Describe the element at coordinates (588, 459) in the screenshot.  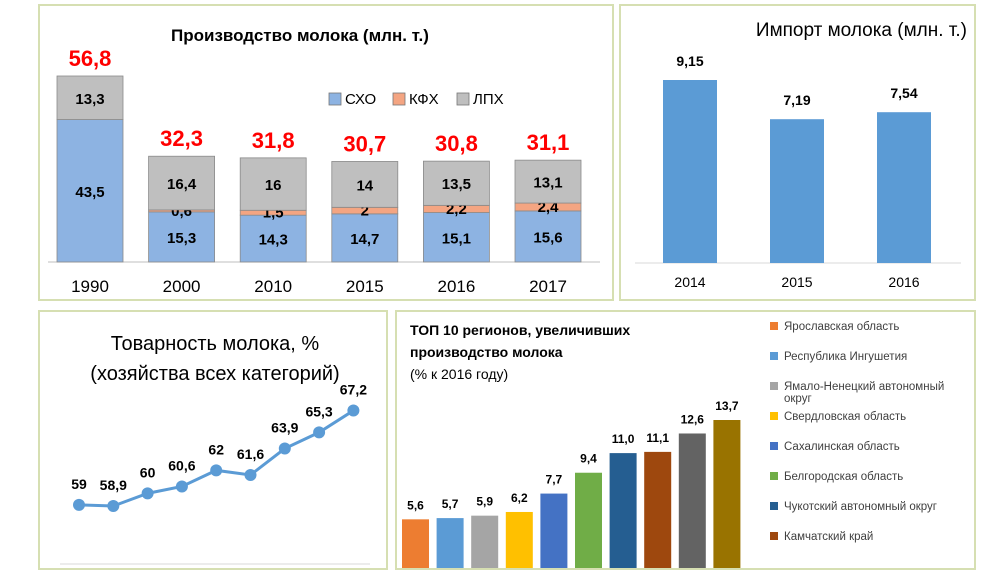
I see `bar-label-5: 9,4` at that location.